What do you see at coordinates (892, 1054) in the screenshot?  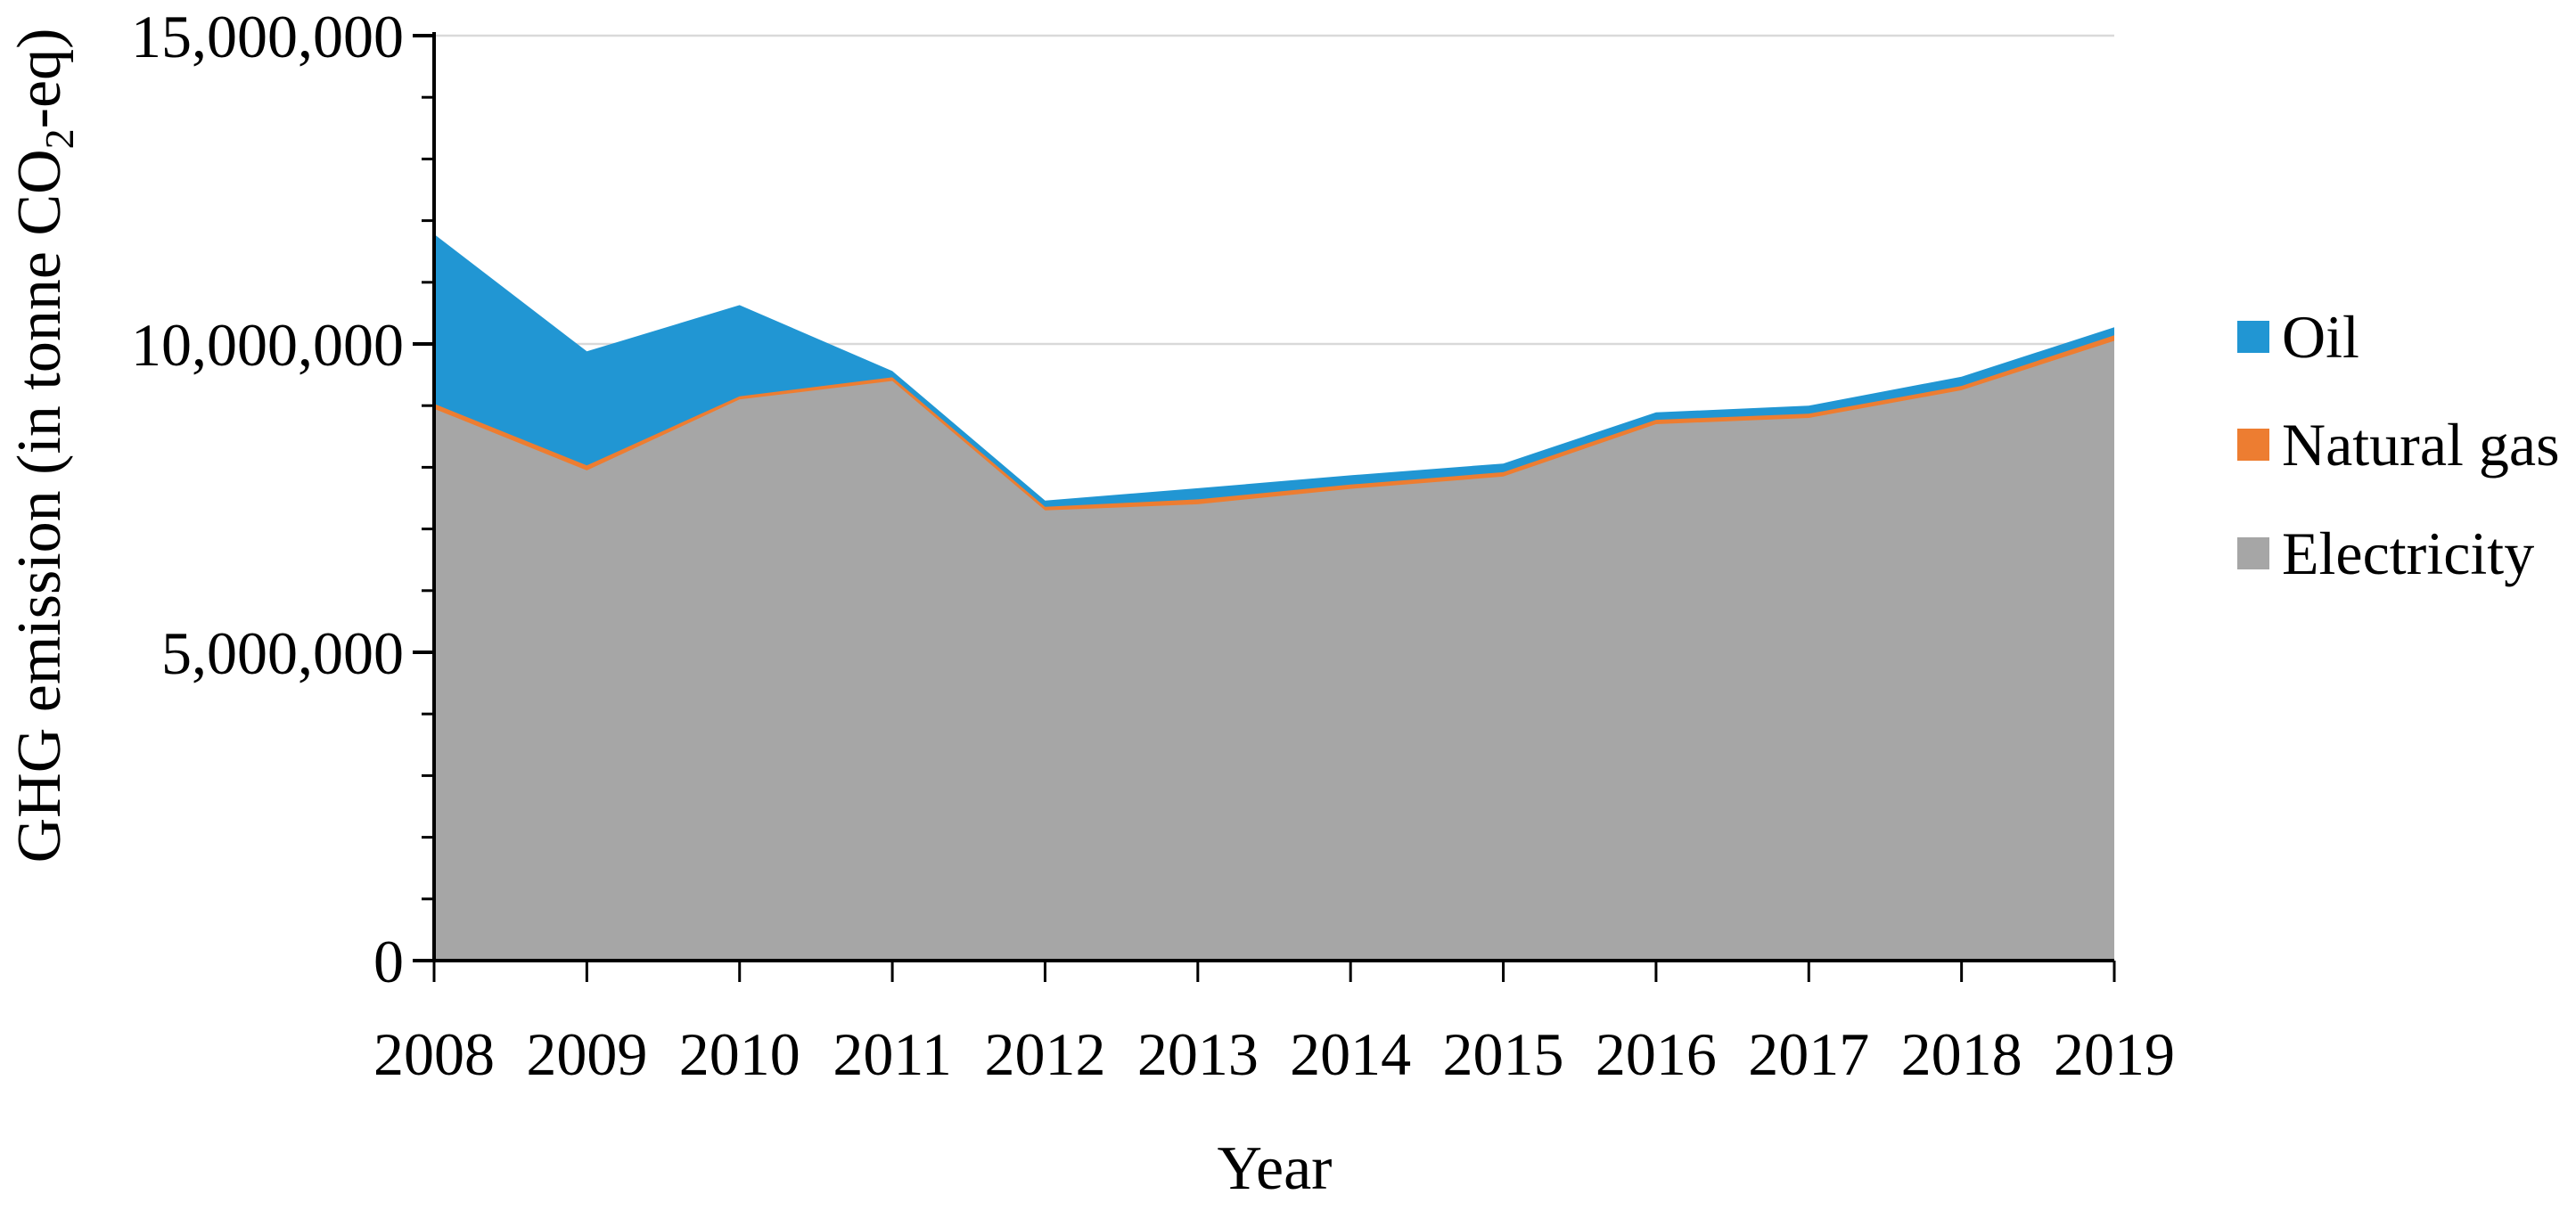 I see `x-tick-label-2011: 2011` at bounding box center [892, 1054].